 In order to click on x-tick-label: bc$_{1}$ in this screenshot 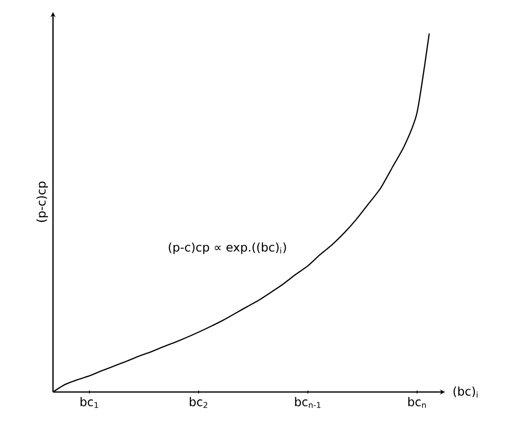, I will do `click(89, 402)`.